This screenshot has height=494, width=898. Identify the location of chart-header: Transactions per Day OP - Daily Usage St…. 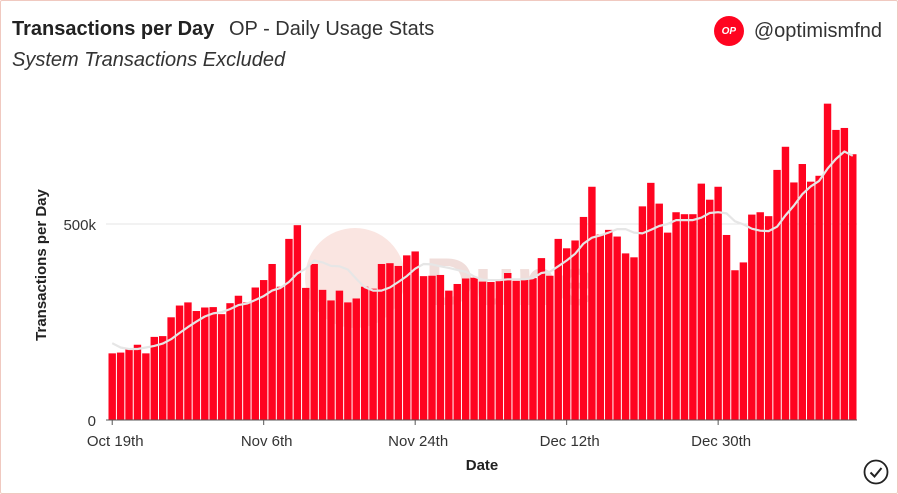
(451, 46).